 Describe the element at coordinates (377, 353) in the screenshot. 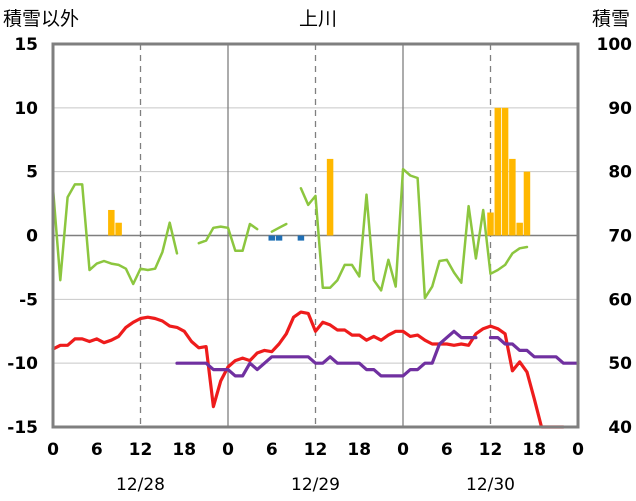

I see `series-line` at that location.